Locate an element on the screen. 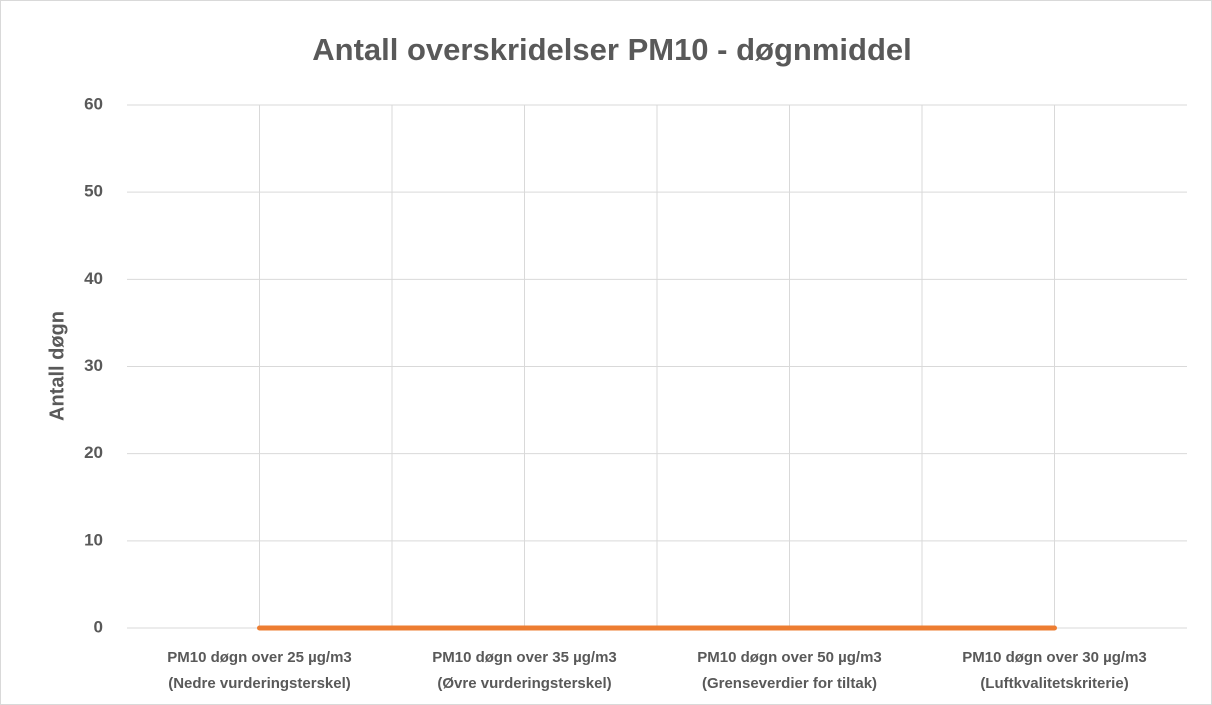  y-tick-label: 60 is located at coordinates (93, 103).